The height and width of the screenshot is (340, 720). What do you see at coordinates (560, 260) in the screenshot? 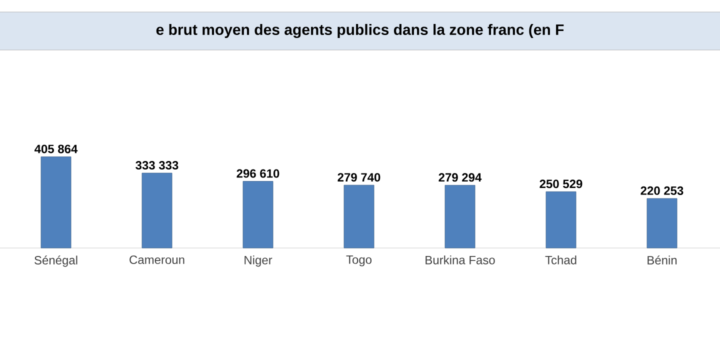
I see `x-tick-label: Tchad` at bounding box center [560, 260].